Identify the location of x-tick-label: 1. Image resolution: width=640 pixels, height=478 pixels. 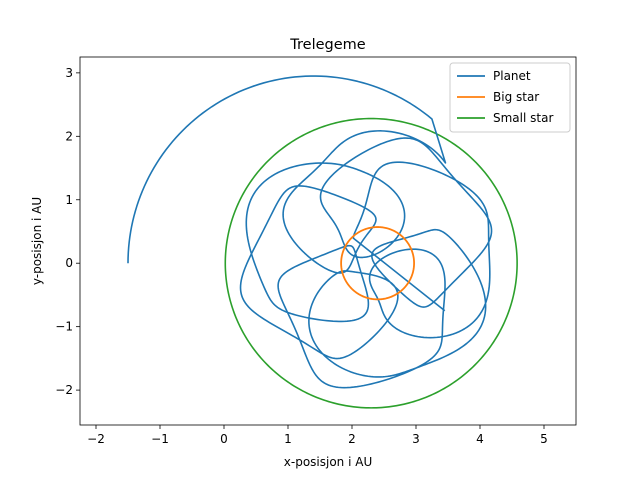
(288, 439).